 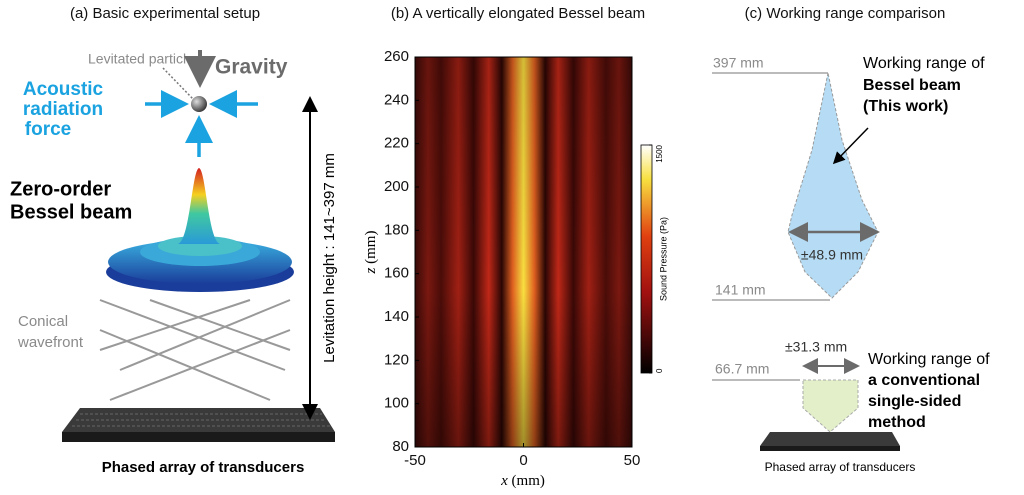 I want to click on bessel-profile, so click(x=200, y=230).